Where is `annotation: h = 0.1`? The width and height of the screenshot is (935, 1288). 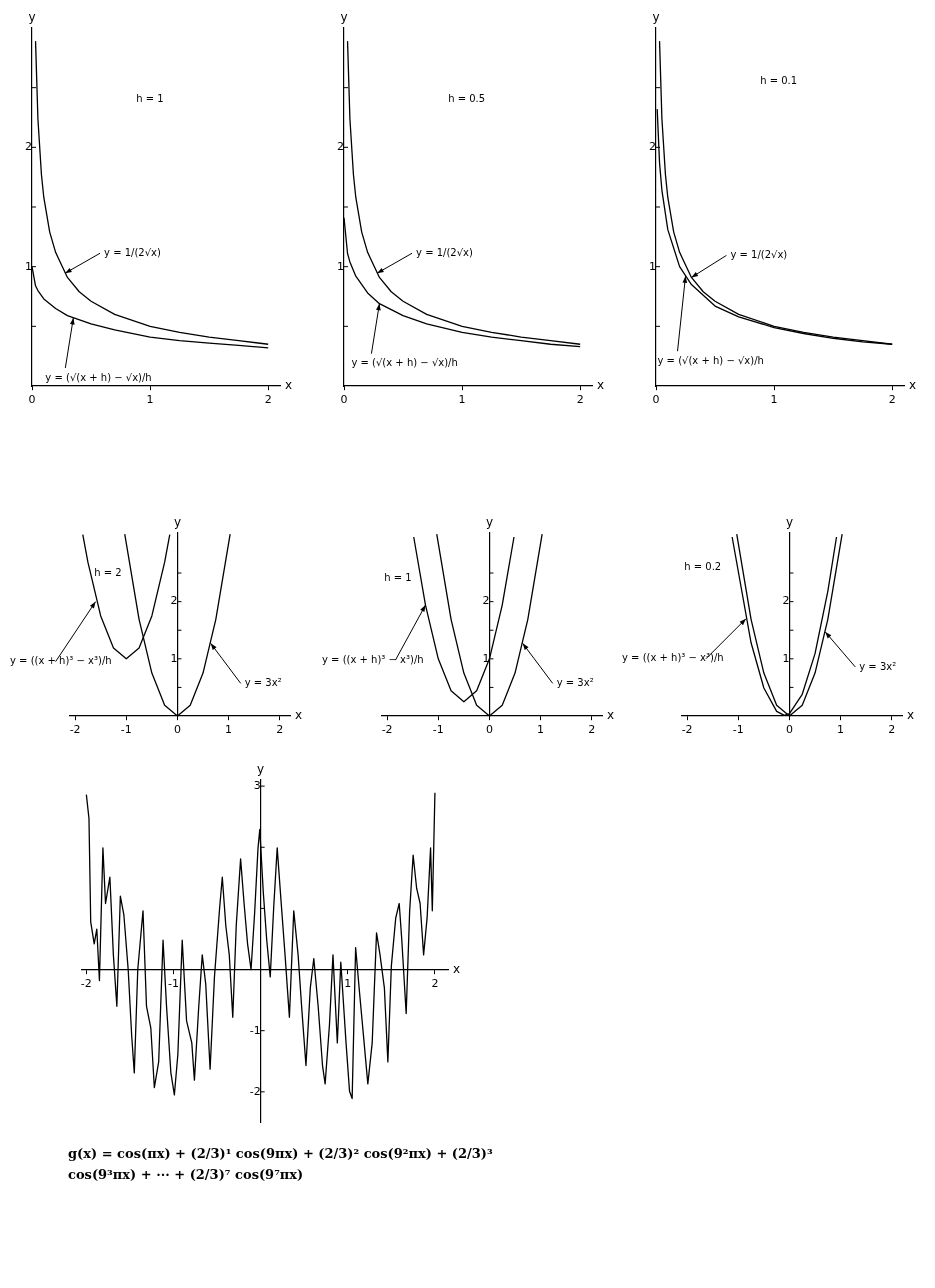
annotation: h = 0.1 is located at coordinates (779, 81).